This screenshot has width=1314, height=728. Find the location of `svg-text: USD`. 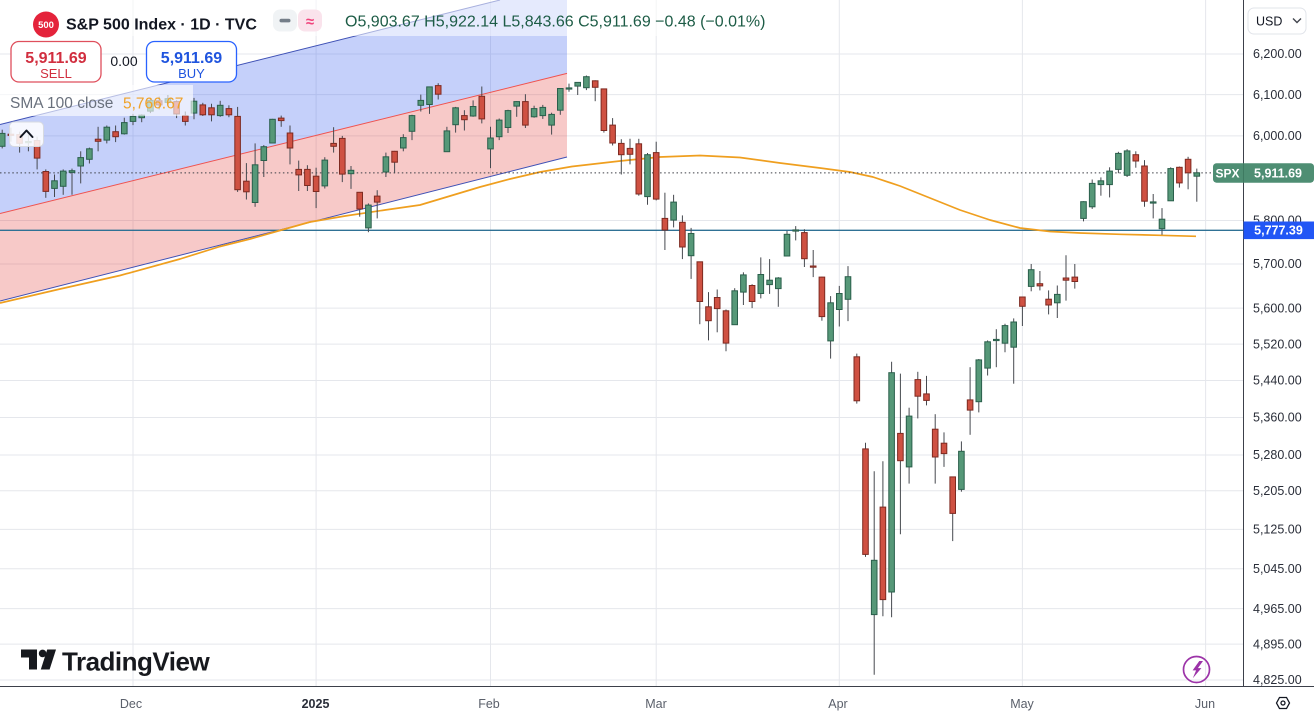

svg-text: USD is located at coordinates (1269, 22).